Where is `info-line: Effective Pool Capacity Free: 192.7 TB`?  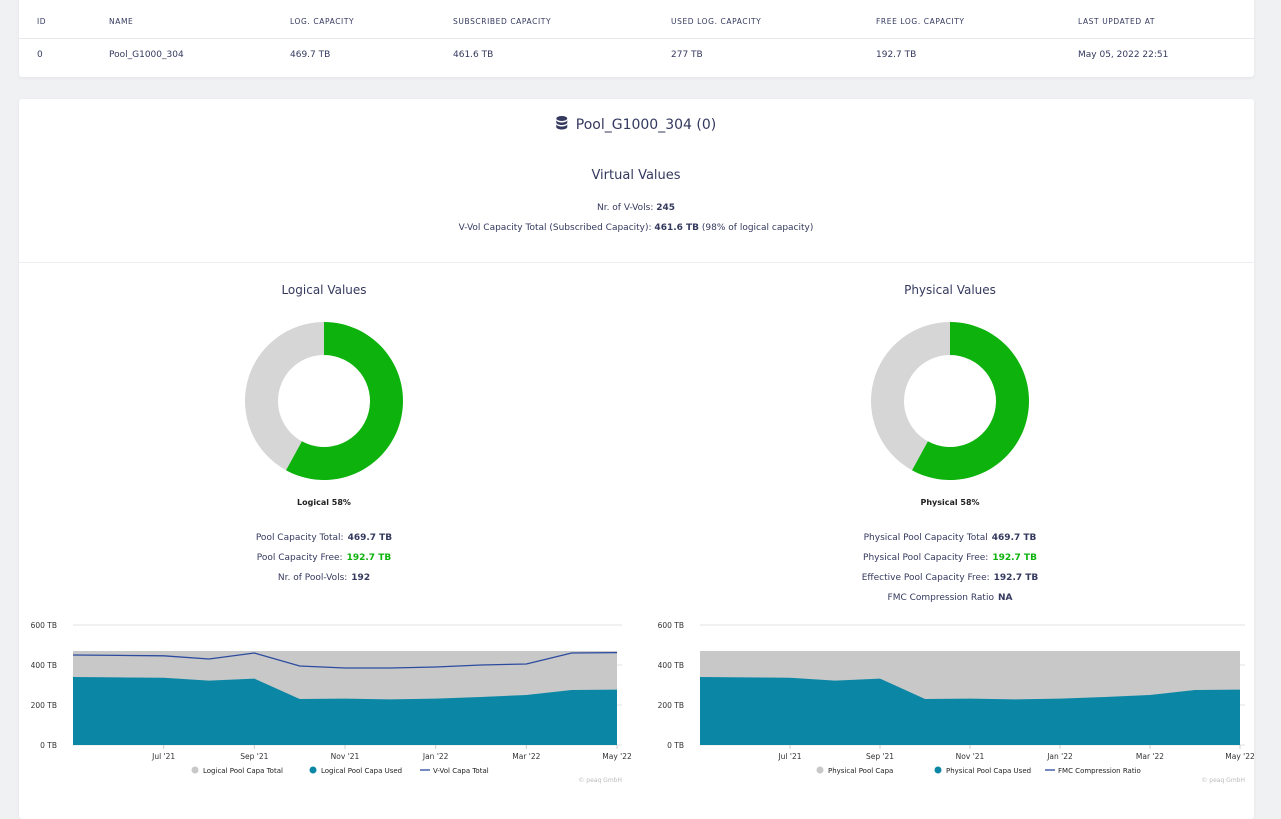 info-line: Effective Pool Capacity Free: 192.7 TB is located at coordinates (950, 578).